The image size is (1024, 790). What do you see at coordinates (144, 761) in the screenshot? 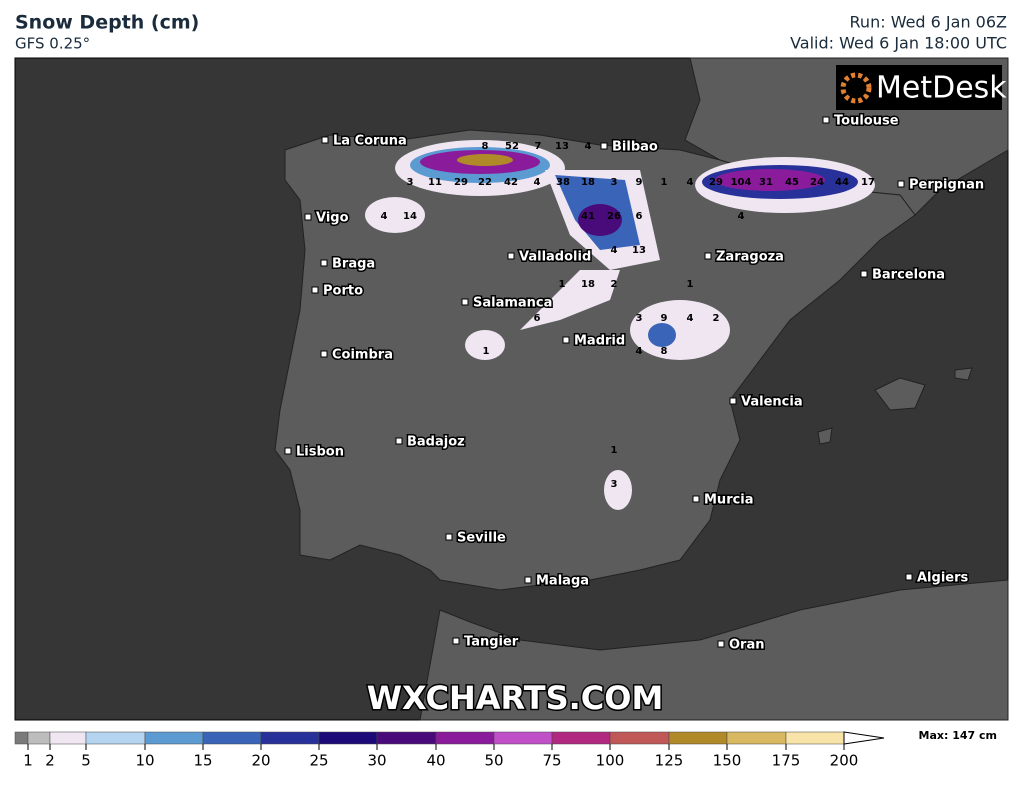
I see `legend-tick-label: 10` at bounding box center [144, 761].